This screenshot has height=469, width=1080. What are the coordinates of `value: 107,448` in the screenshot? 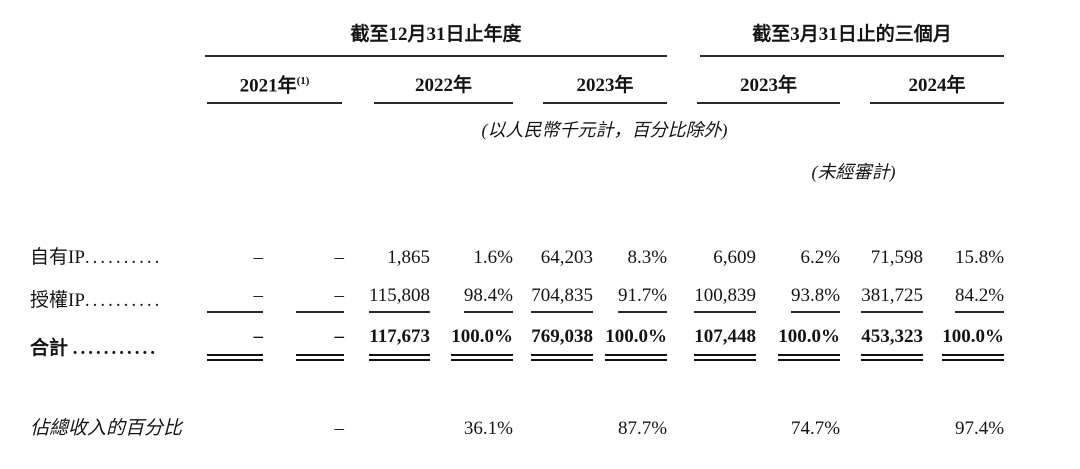 It's located at (725, 343).